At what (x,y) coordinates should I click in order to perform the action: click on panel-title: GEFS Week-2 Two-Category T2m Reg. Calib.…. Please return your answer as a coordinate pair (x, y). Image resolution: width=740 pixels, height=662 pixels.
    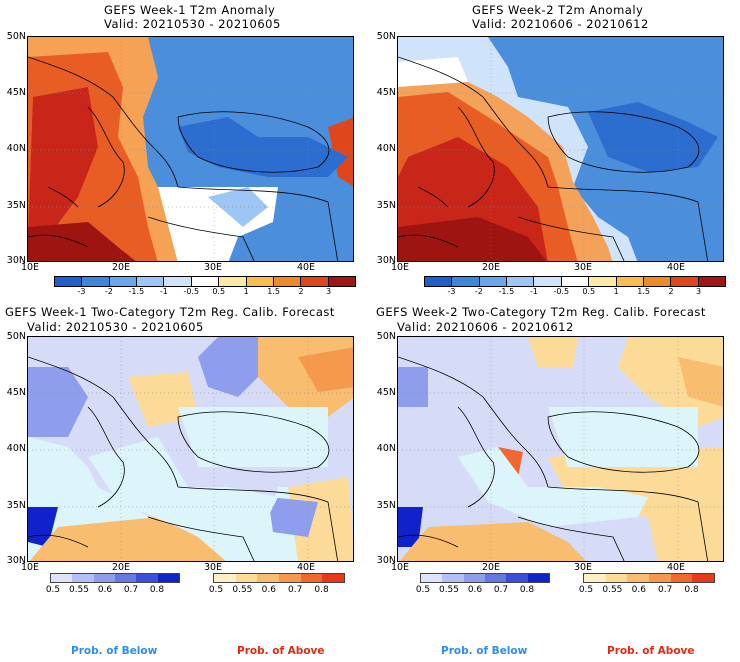
    Looking at the image, I should click on (541, 312).